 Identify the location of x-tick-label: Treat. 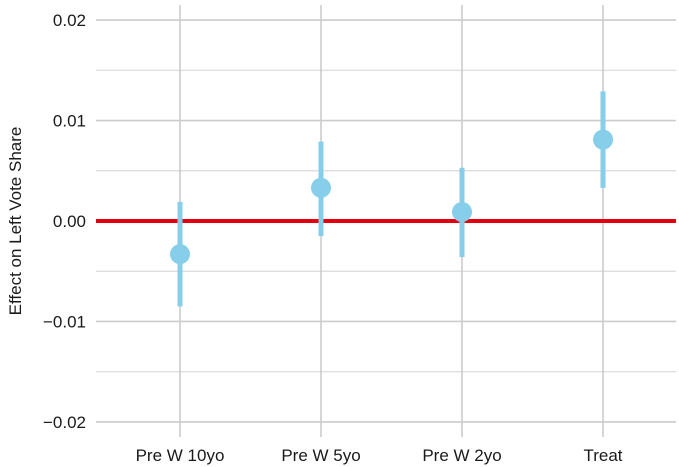
(602, 455).